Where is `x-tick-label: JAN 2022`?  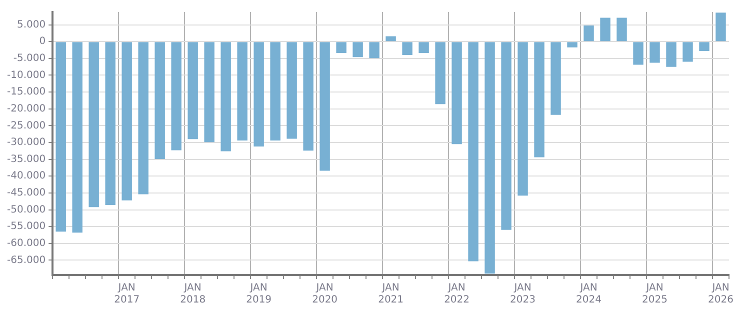 x-tick-label: JAN 2022 is located at coordinates (457, 294).